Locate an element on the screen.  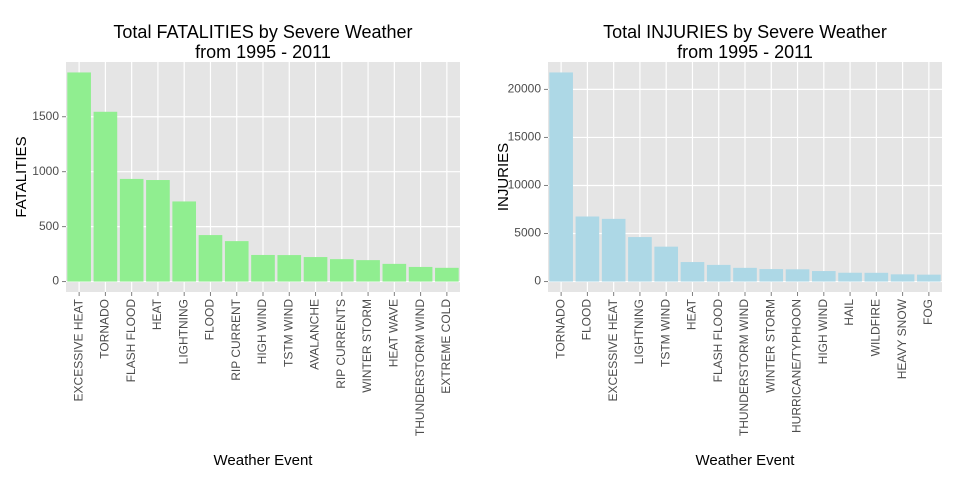
x-tick-label: HEAT WAVE is located at coordinates (394, 333).